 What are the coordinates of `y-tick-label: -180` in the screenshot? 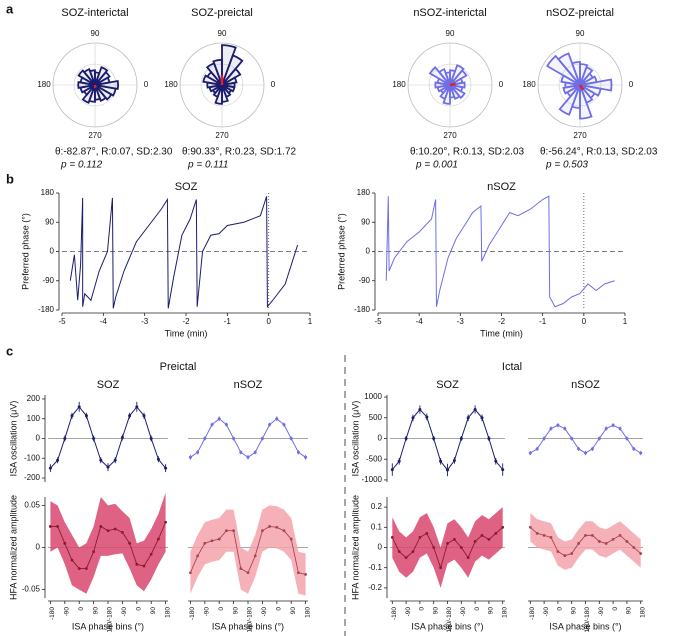 It's located at (362, 309).